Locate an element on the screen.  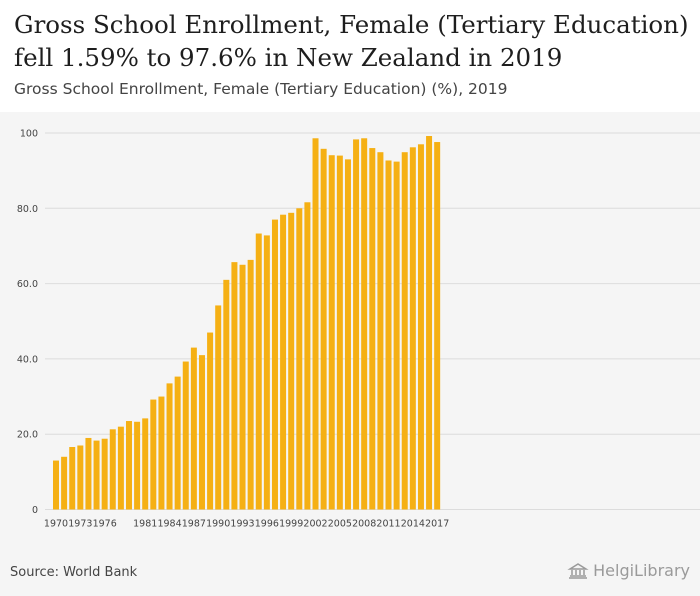
library-building-icon is located at coordinates (578, 570).